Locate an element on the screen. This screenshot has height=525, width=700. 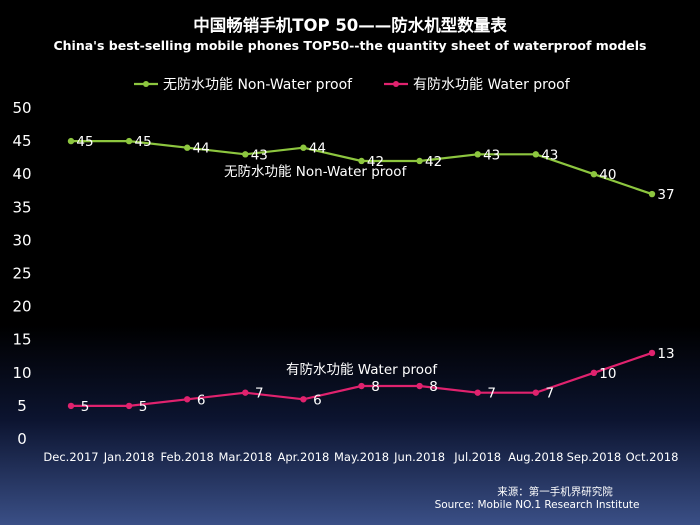
source-line-cn: 来源：第一手机界研究院 is located at coordinates (555, 491).